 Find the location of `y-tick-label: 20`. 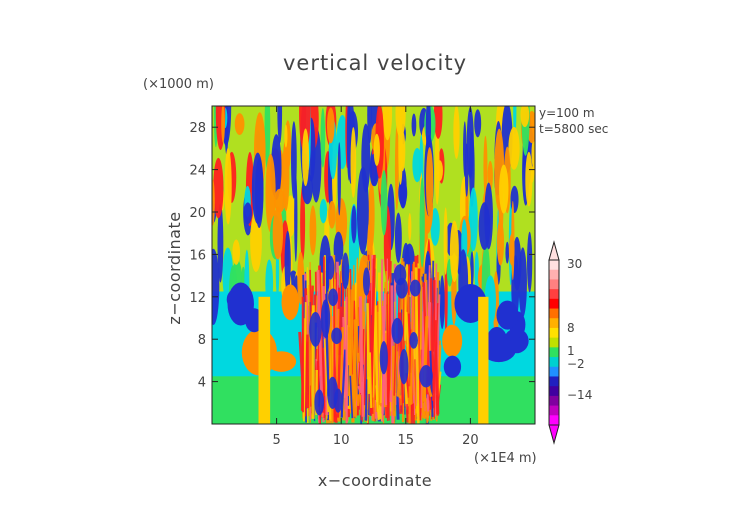

y-tick-label: 20 is located at coordinates (197, 213).